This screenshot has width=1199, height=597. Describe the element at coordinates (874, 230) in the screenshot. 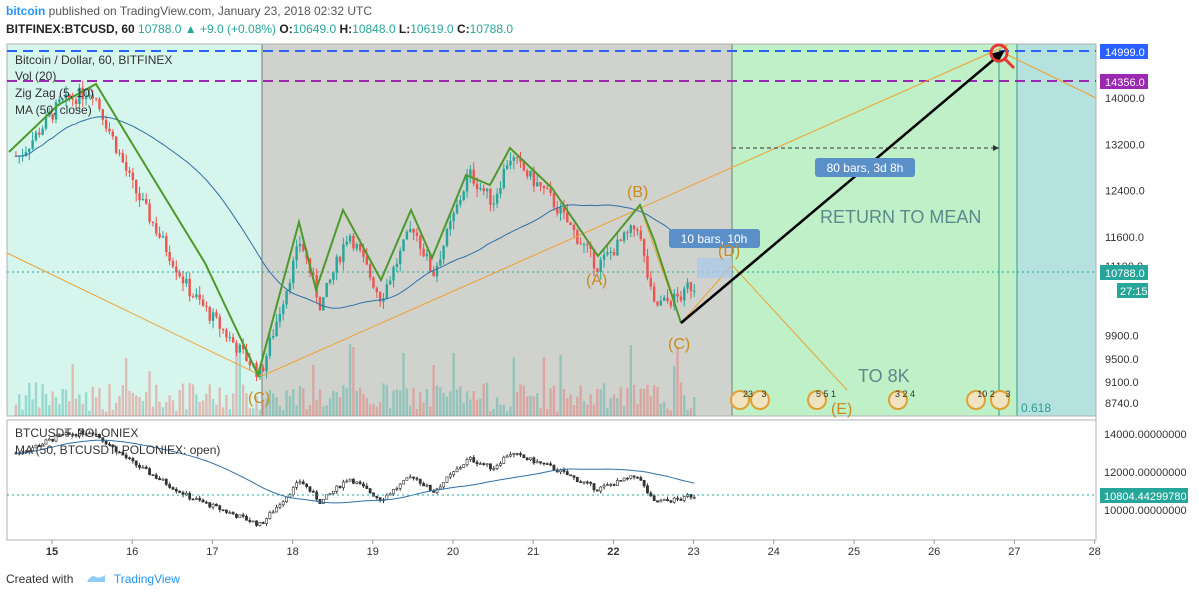

I see `zone-green` at that location.